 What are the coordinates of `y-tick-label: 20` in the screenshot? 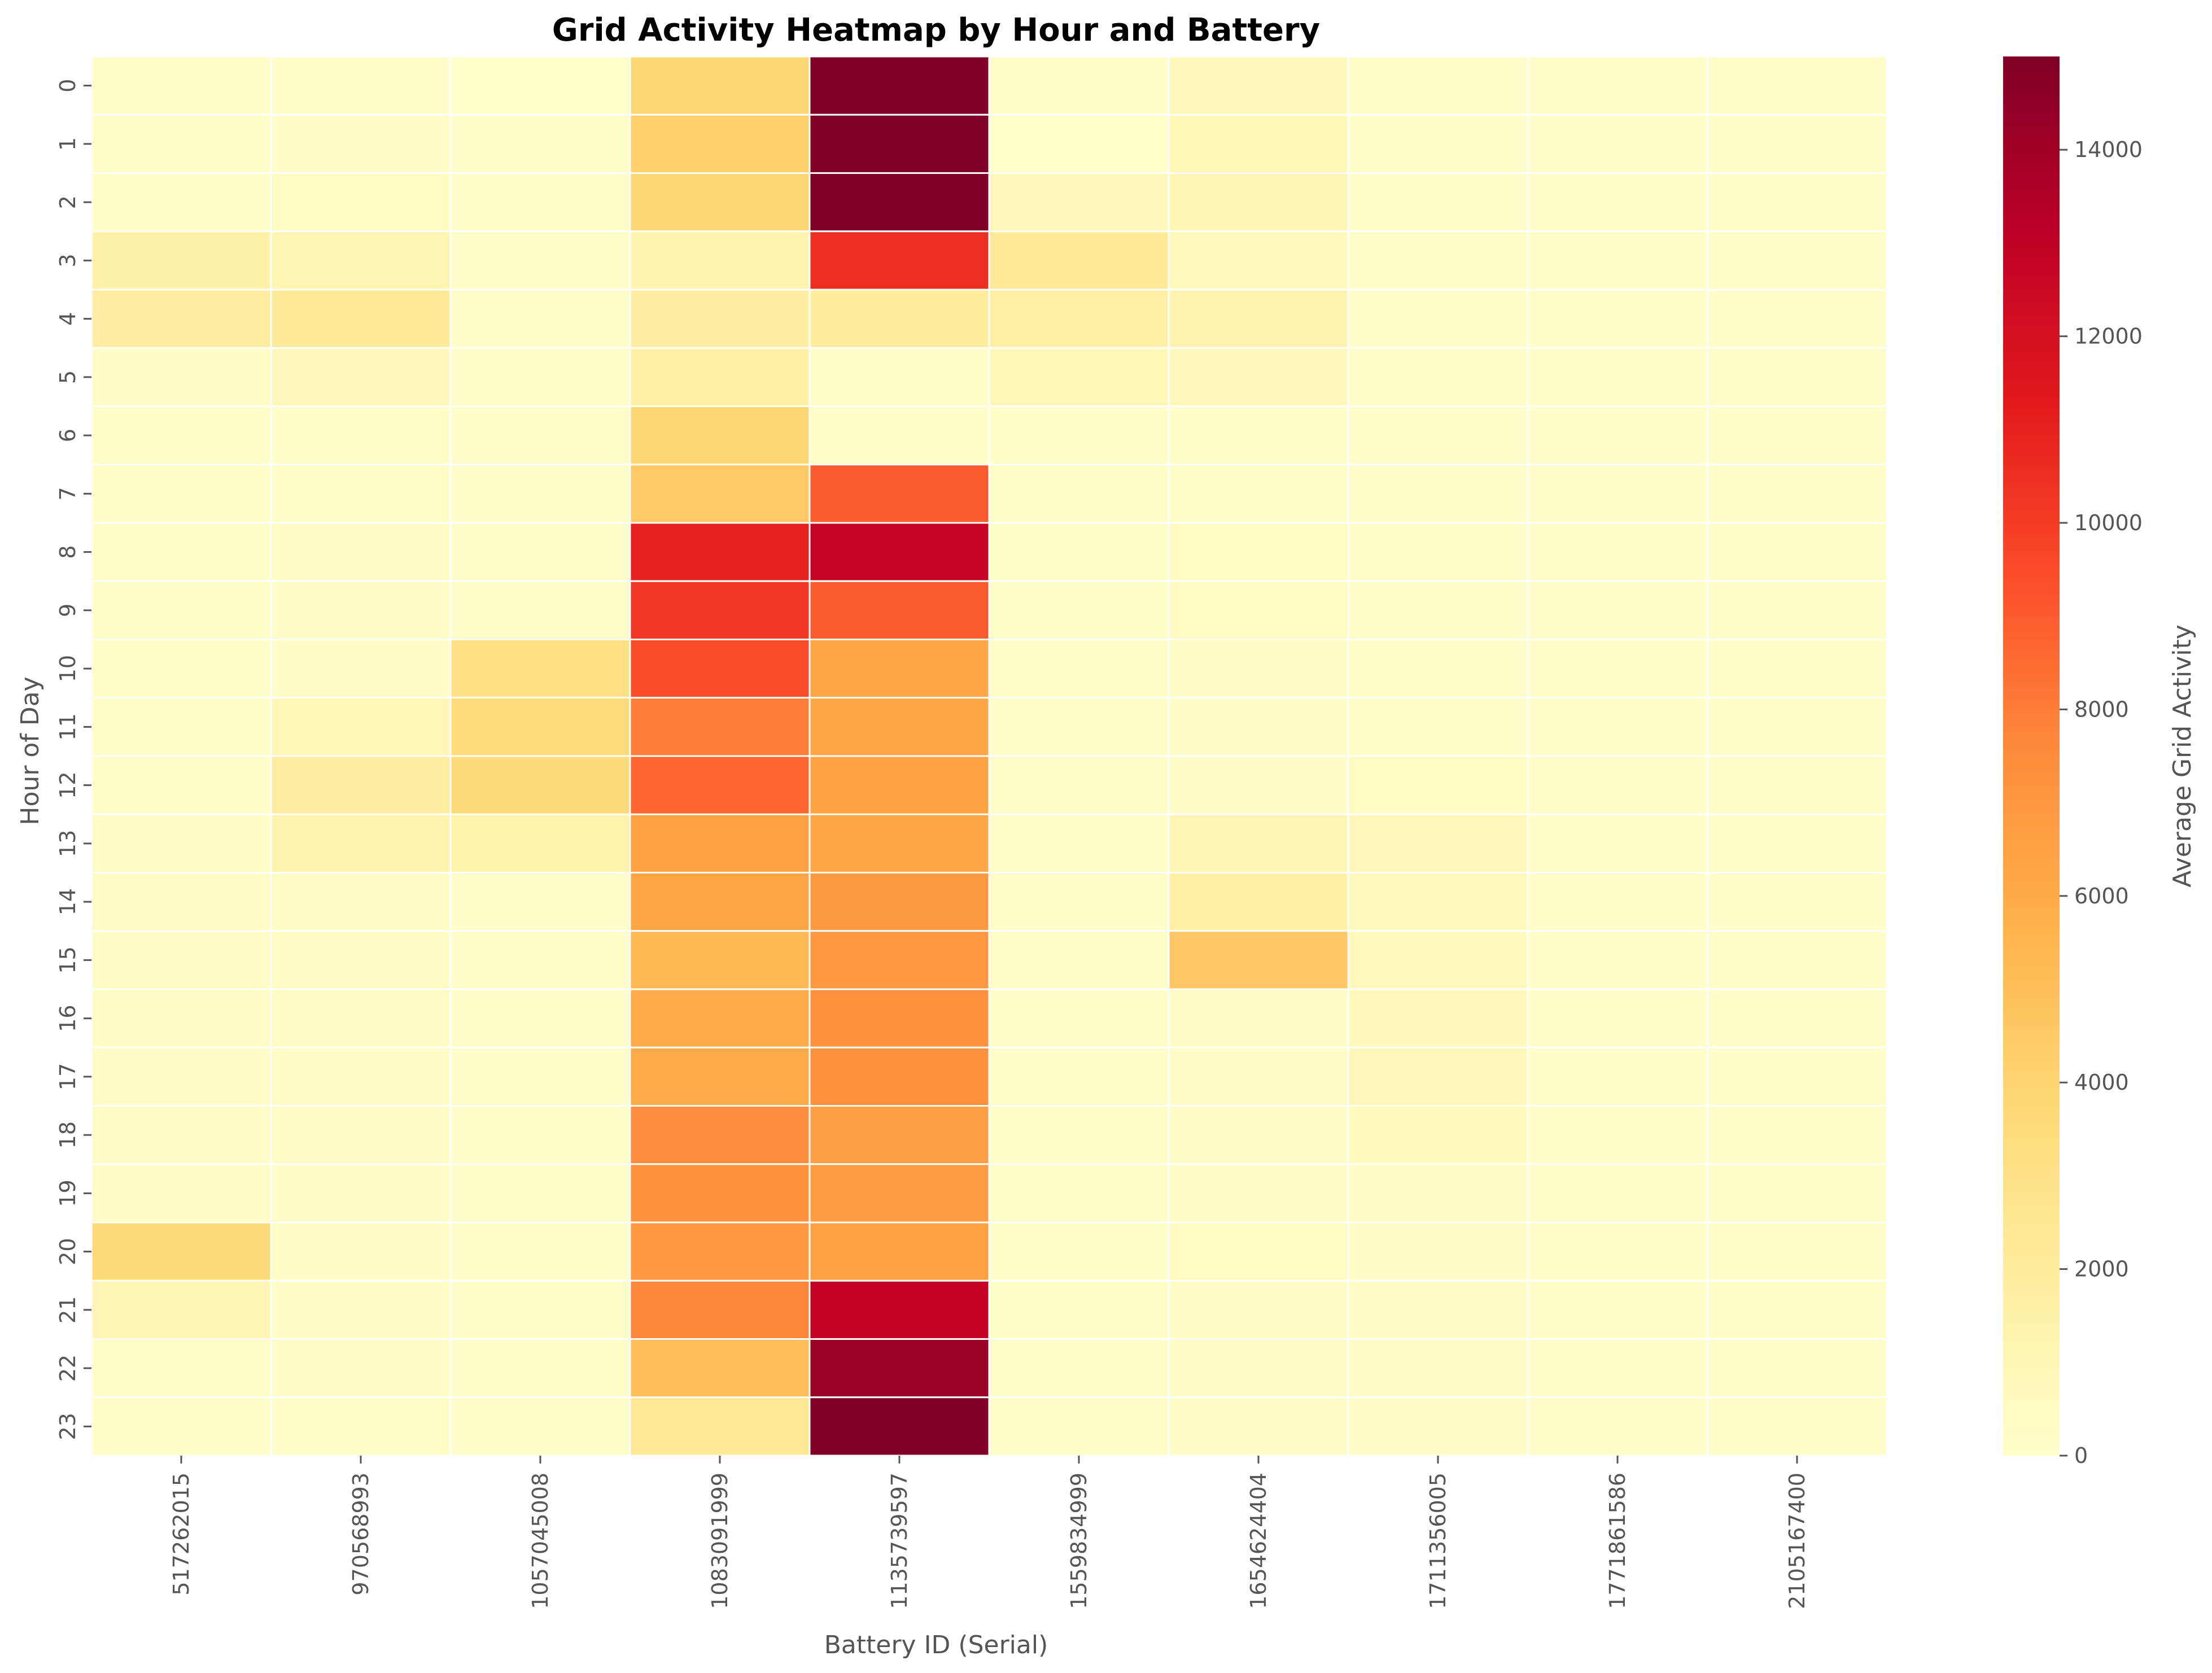 It's located at (67, 1252).